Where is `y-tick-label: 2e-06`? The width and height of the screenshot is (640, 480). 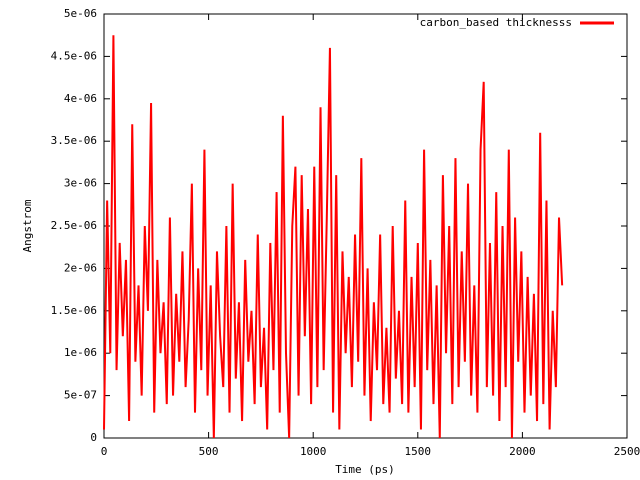 y-tick-label: 2e-06 is located at coordinates (80, 267).